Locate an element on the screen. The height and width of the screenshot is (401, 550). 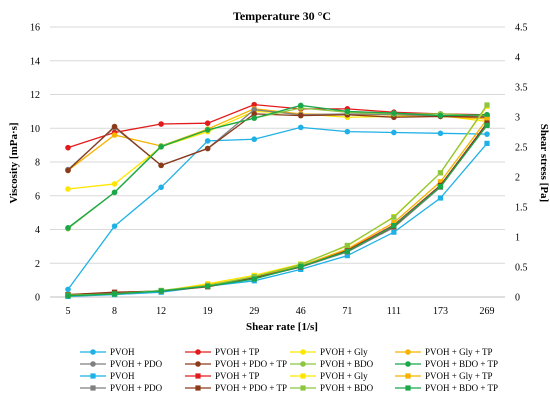
x-axis-title: Shear rate [1/s] is located at coordinates (282, 327).